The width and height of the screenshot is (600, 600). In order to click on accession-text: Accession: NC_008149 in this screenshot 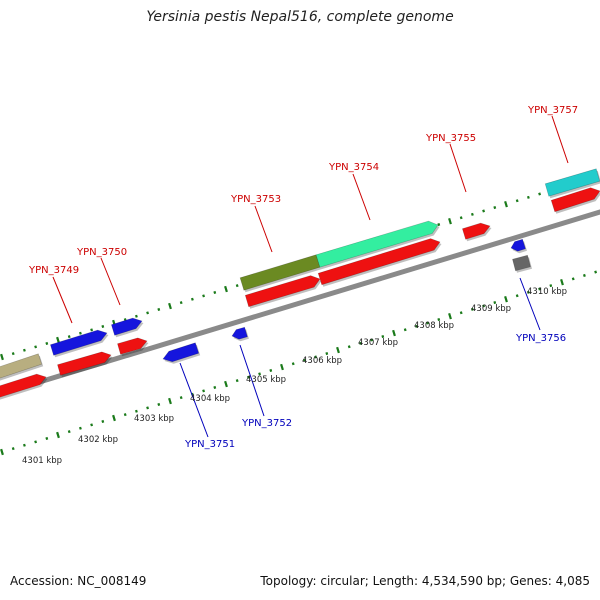, I will do `click(78, 581)`.